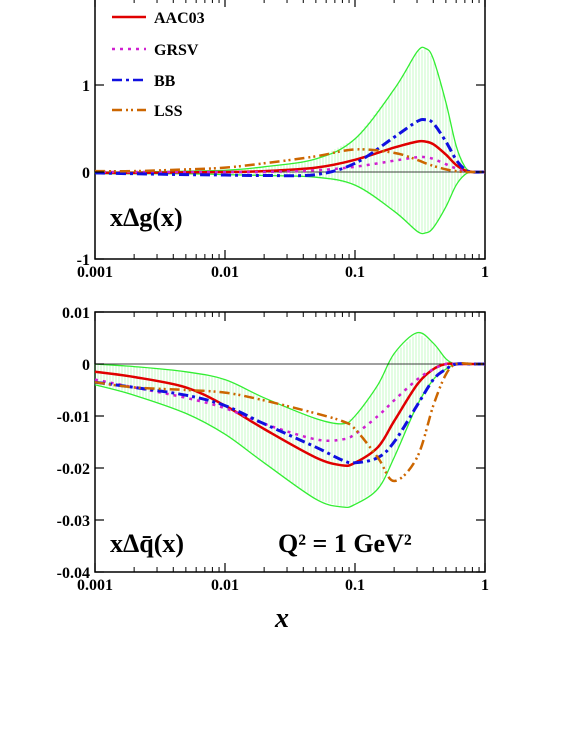 The image size is (565, 731). Describe the element at coordinates (176, 50) in the screenshot. I see `legend-label-grsv: GRSV` at that location.